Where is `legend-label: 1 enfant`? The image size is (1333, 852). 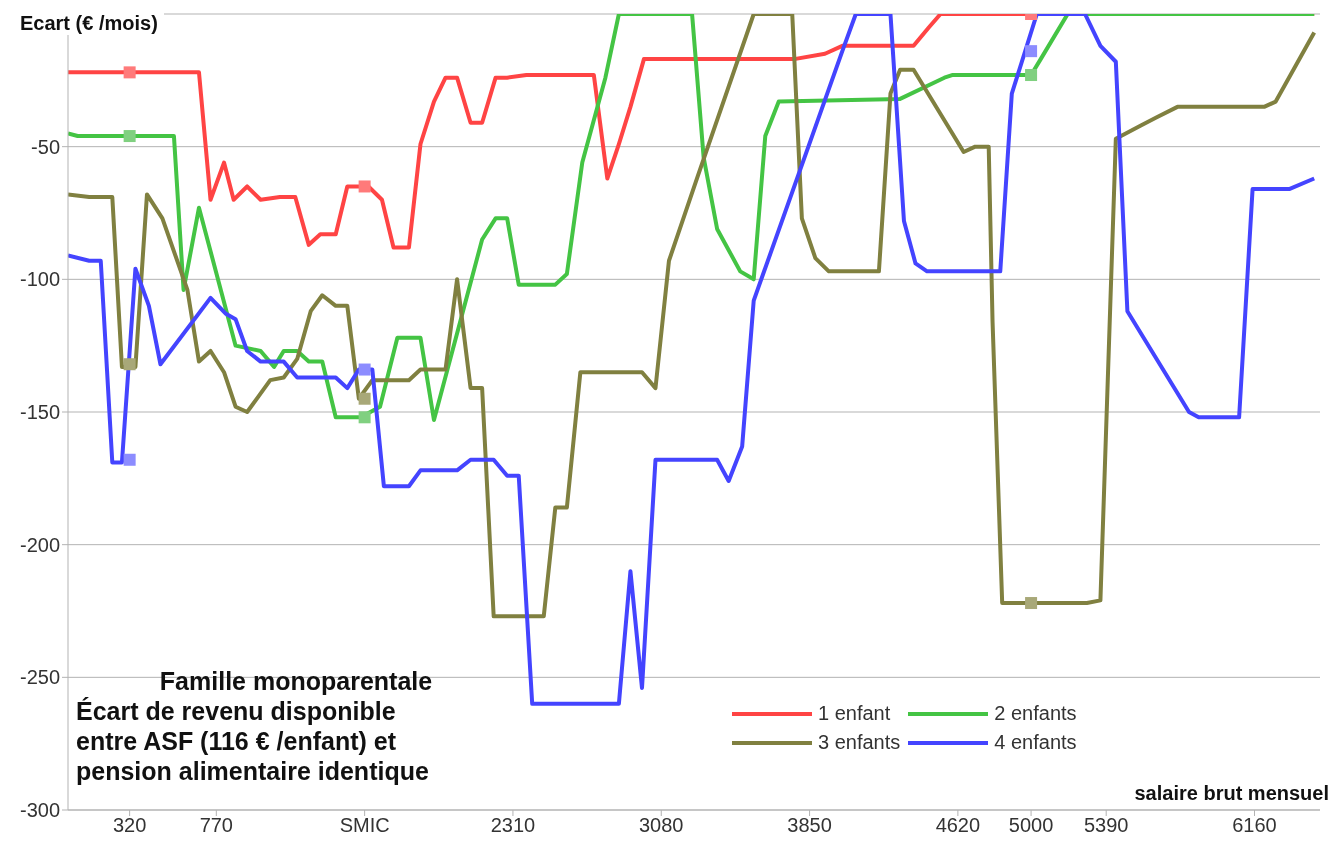
legend-label: 1 enfant is located at coordinates (854, 713).